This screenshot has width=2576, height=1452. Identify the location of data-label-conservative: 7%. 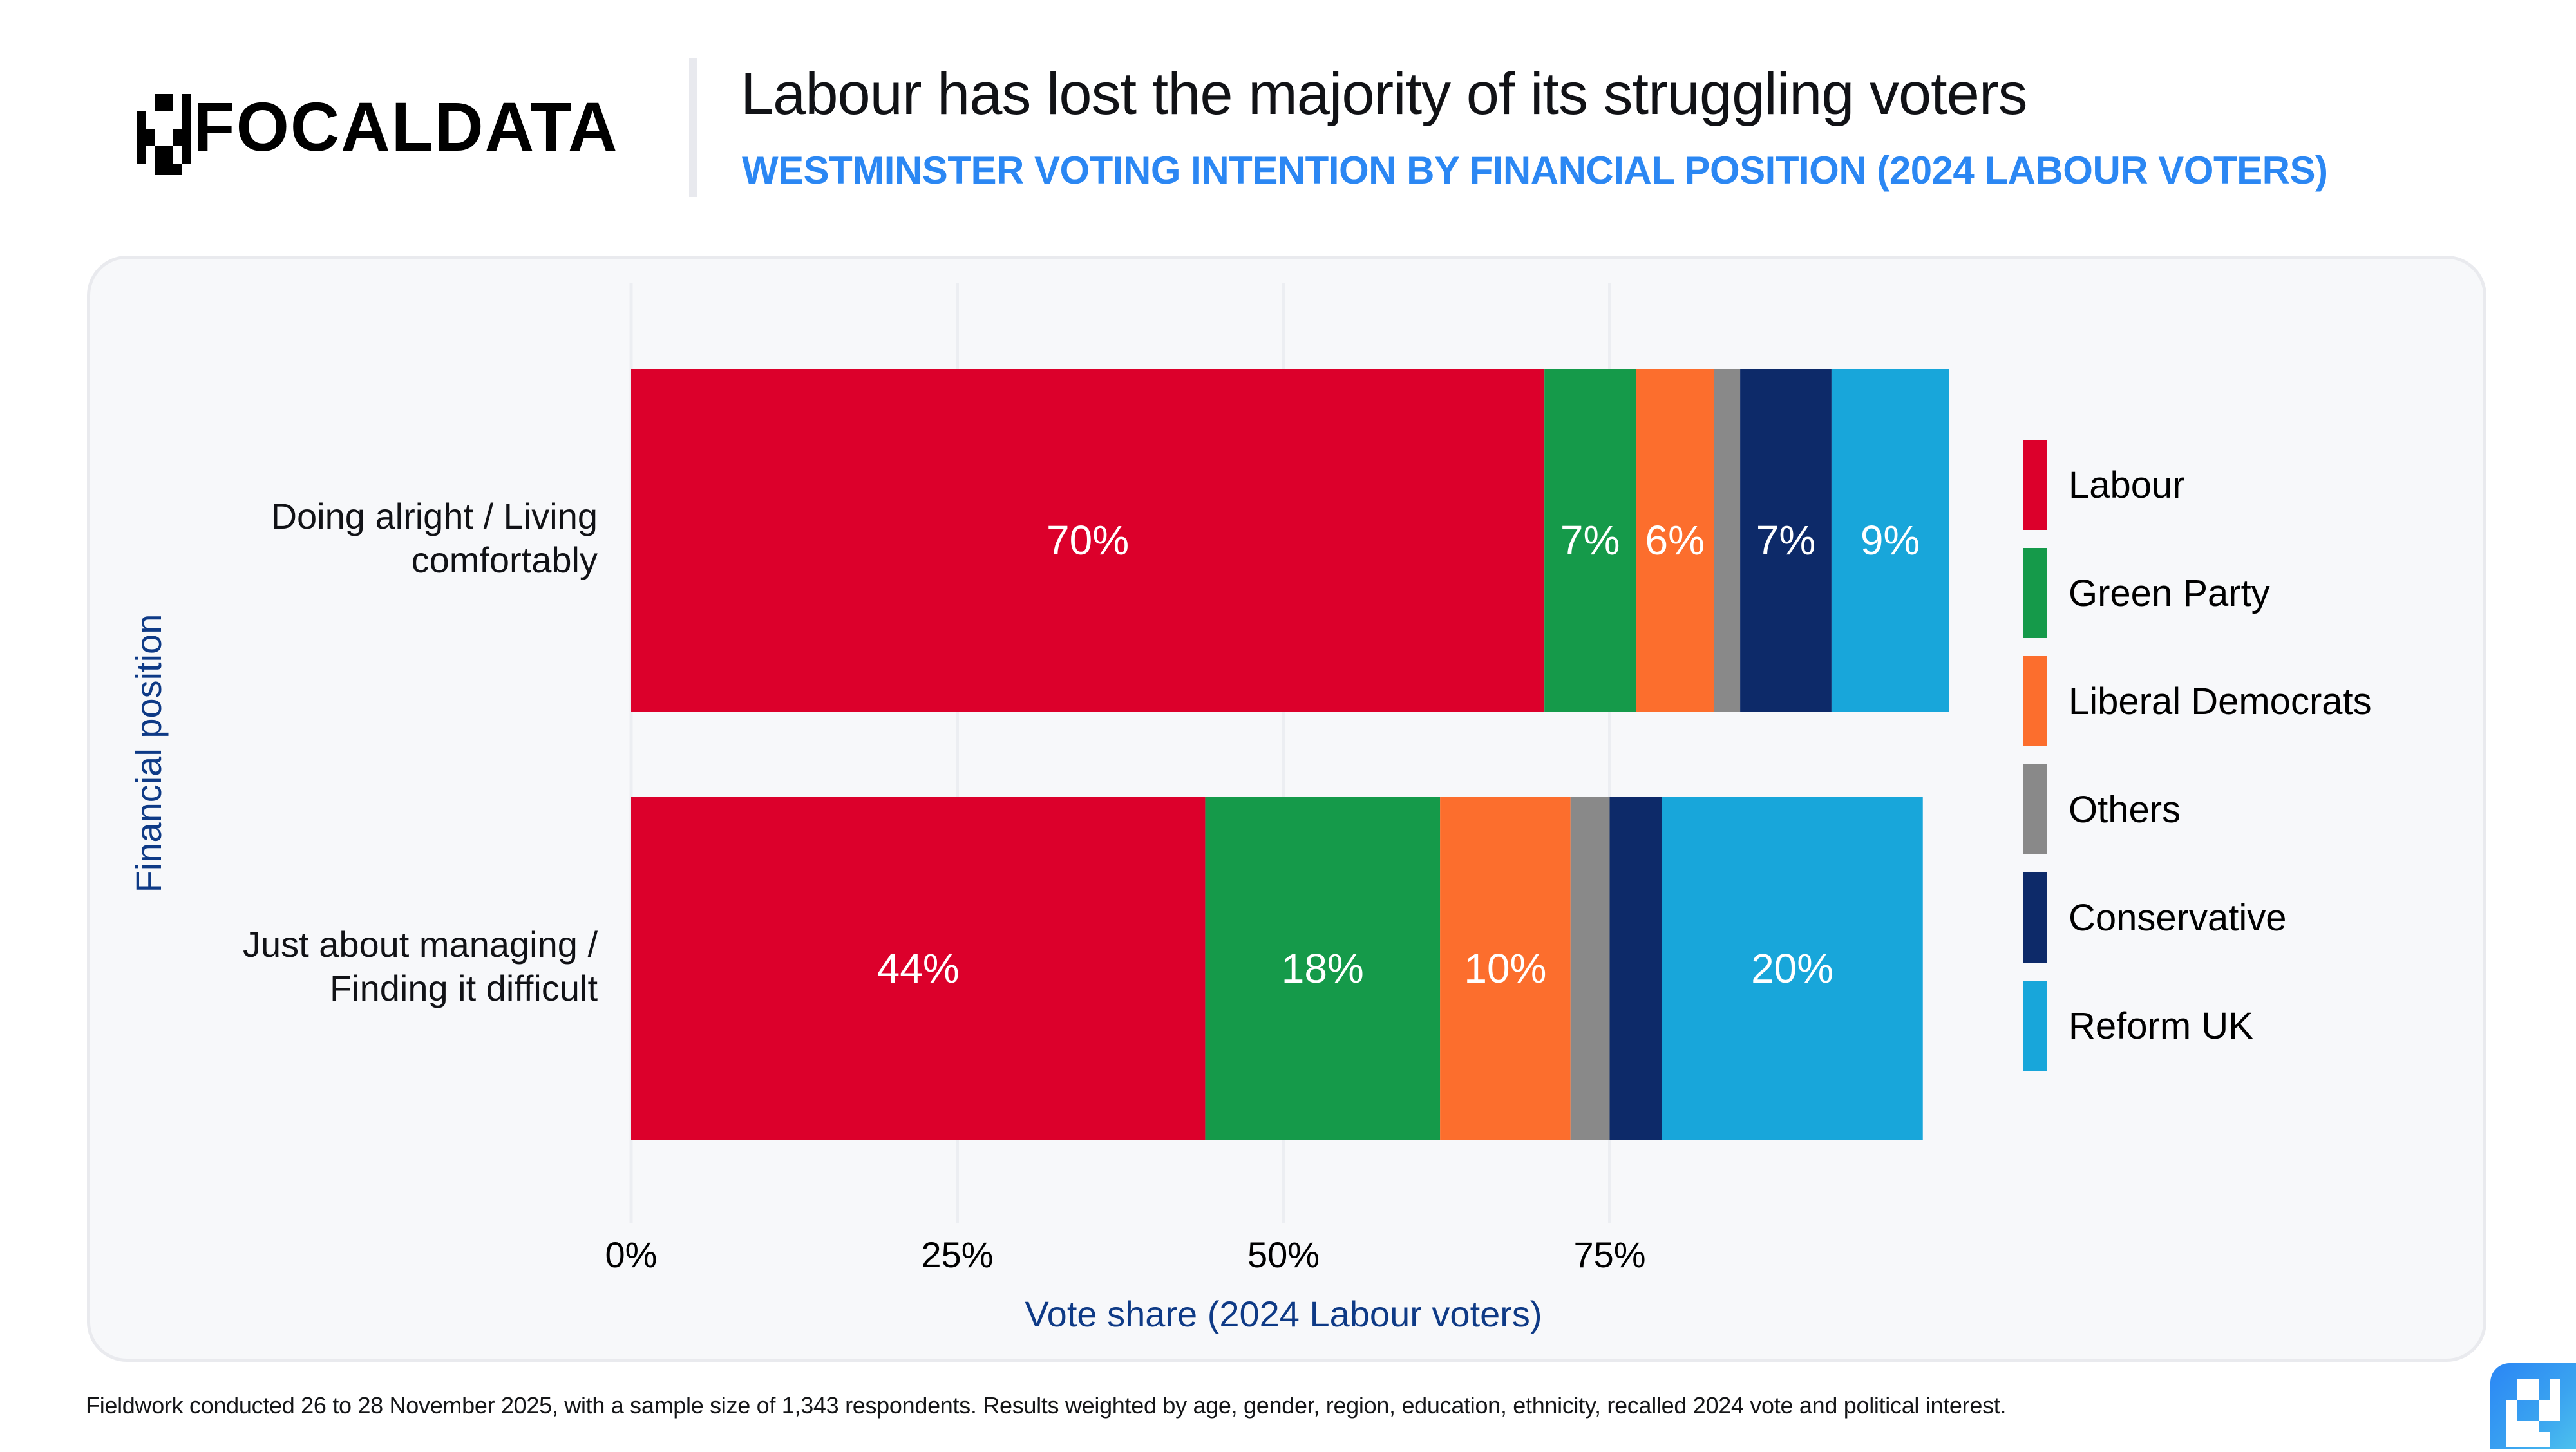
(1786, 540).